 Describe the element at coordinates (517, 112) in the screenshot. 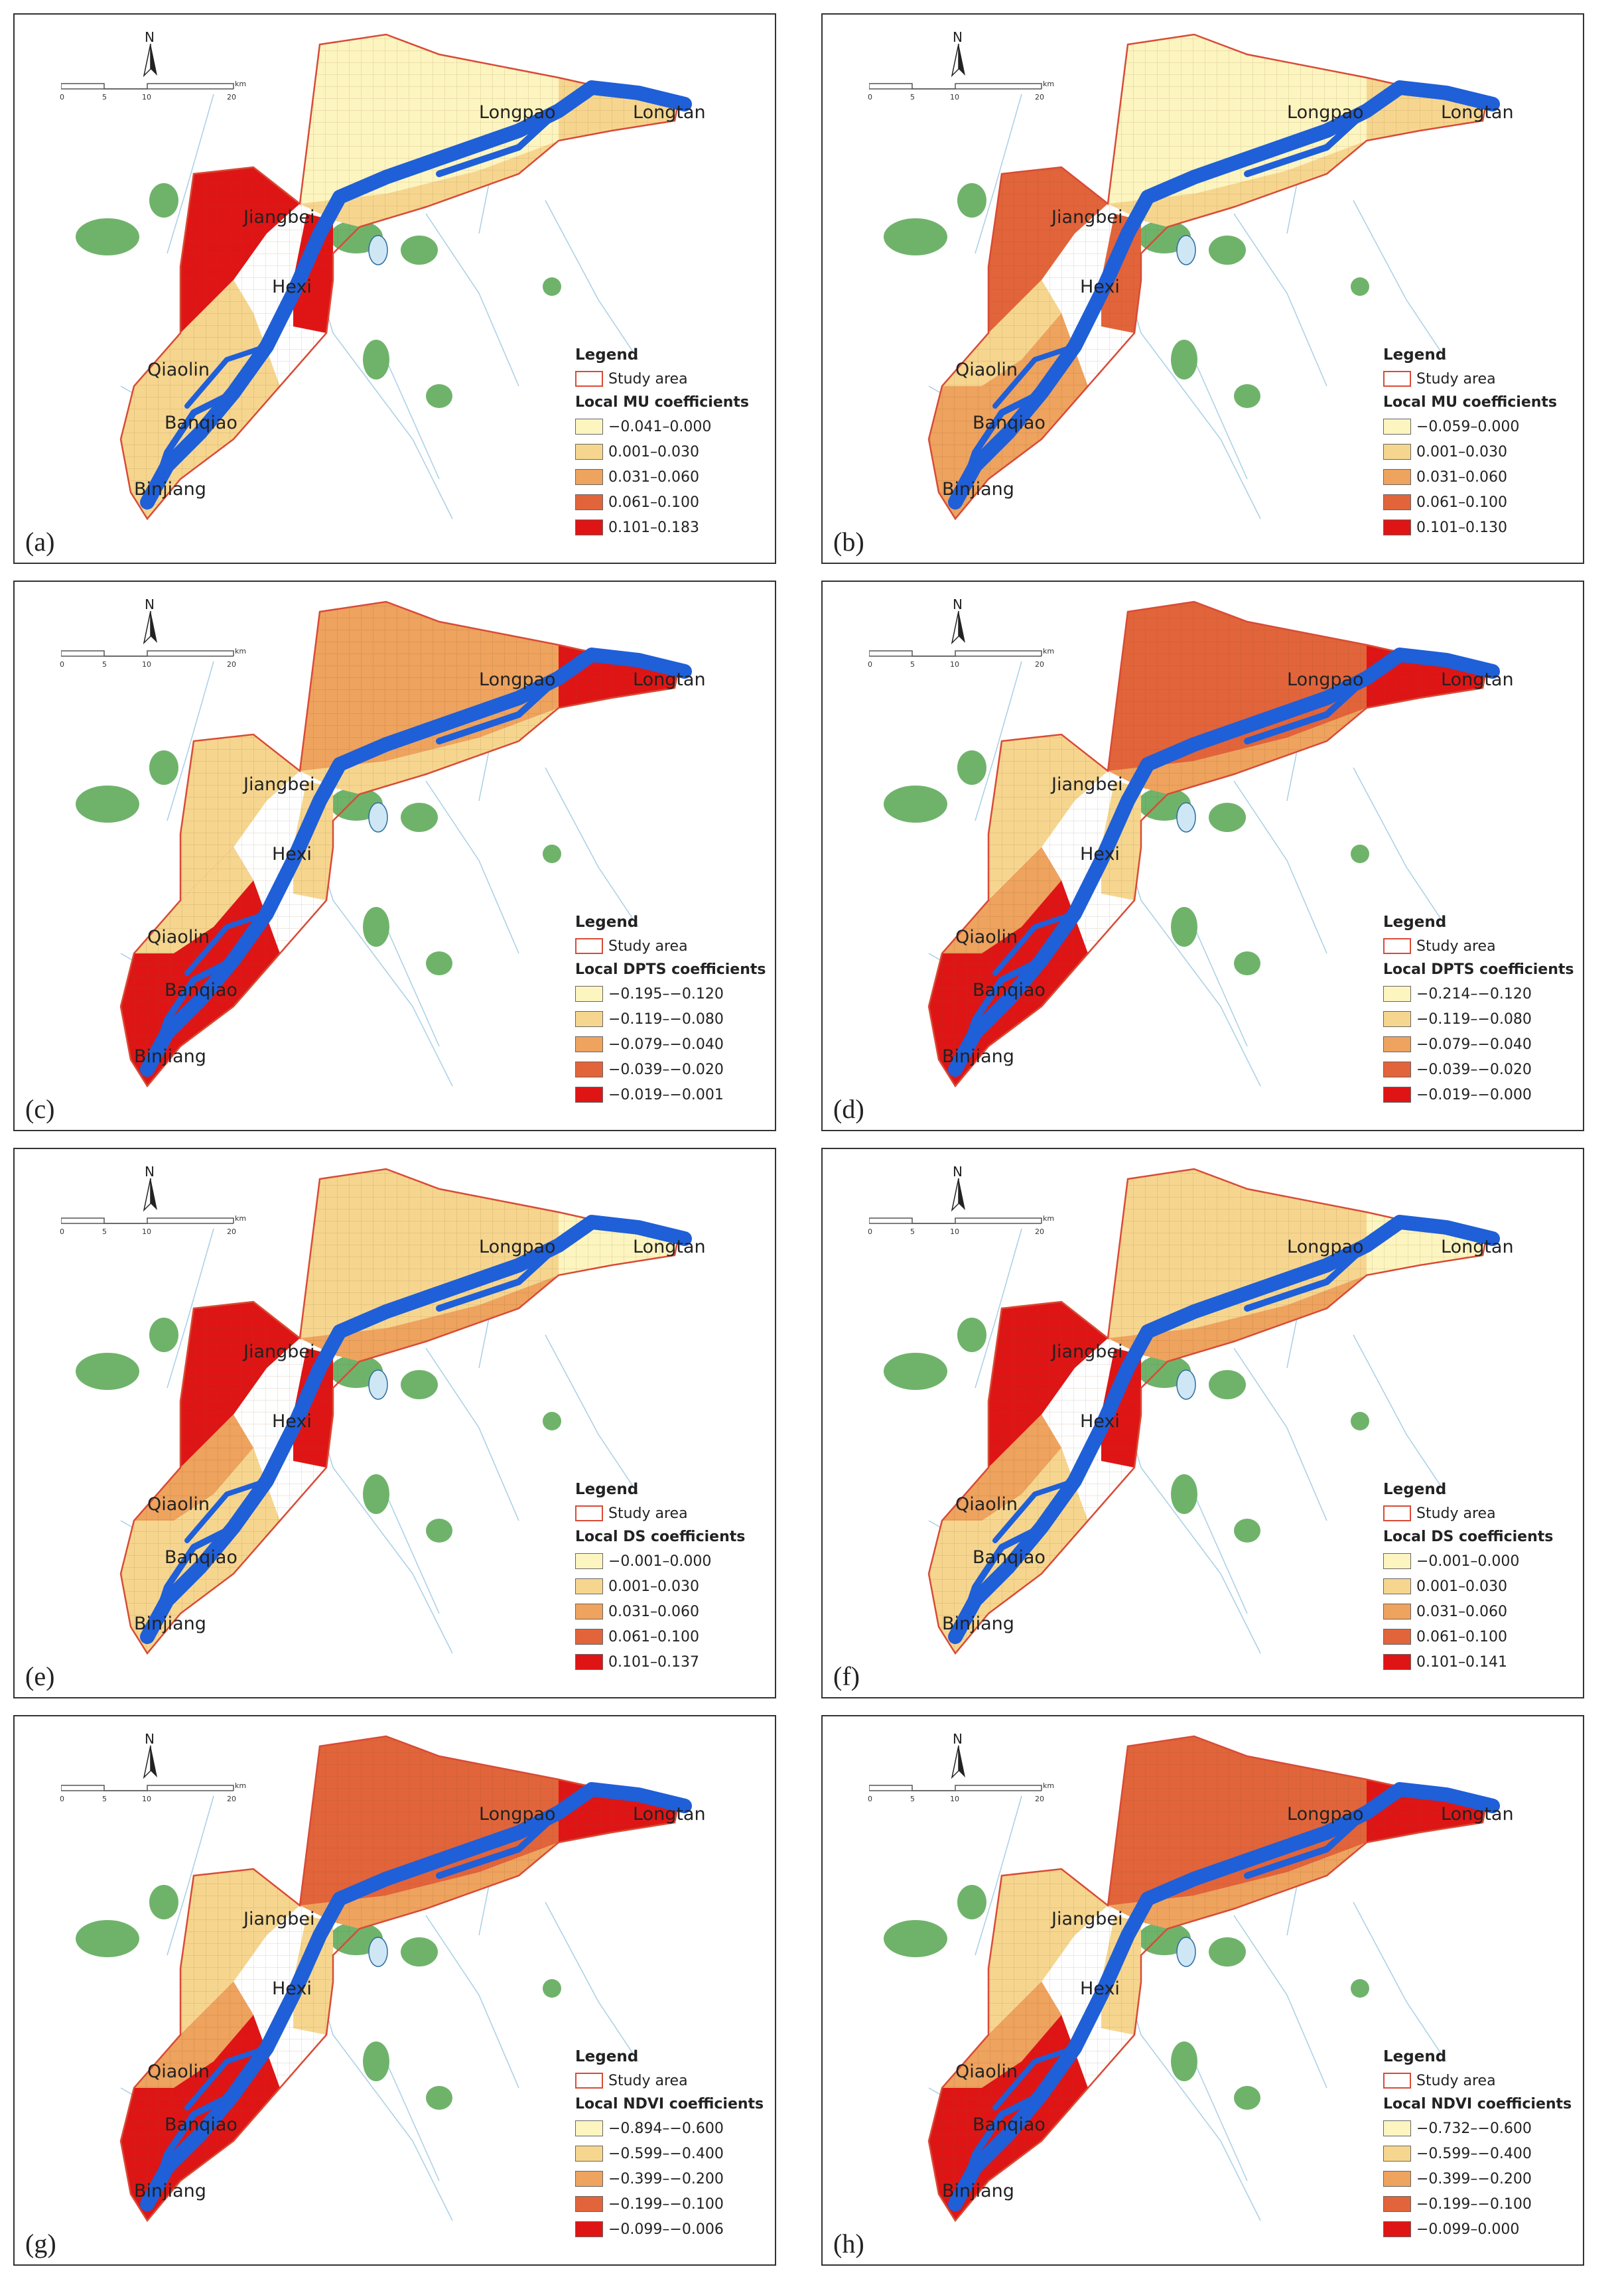

I see `place-name: Longpao` at that location.